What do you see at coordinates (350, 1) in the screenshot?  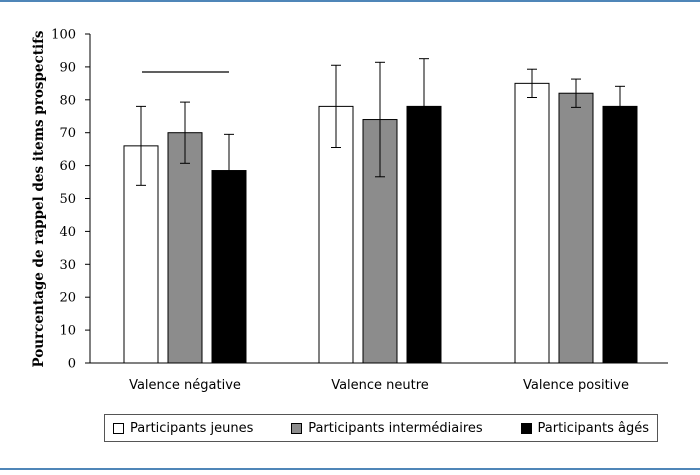 I see `top-border` at bounding box center [350, 1].